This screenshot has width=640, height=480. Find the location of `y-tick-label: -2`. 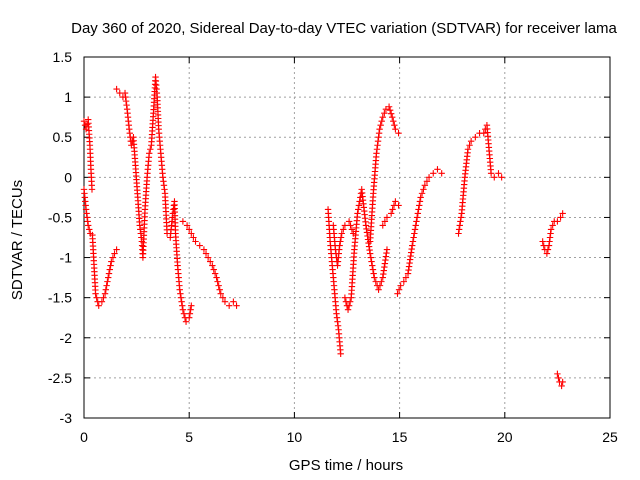

y-tick-label: -2 is located at coordinates (66, 338).